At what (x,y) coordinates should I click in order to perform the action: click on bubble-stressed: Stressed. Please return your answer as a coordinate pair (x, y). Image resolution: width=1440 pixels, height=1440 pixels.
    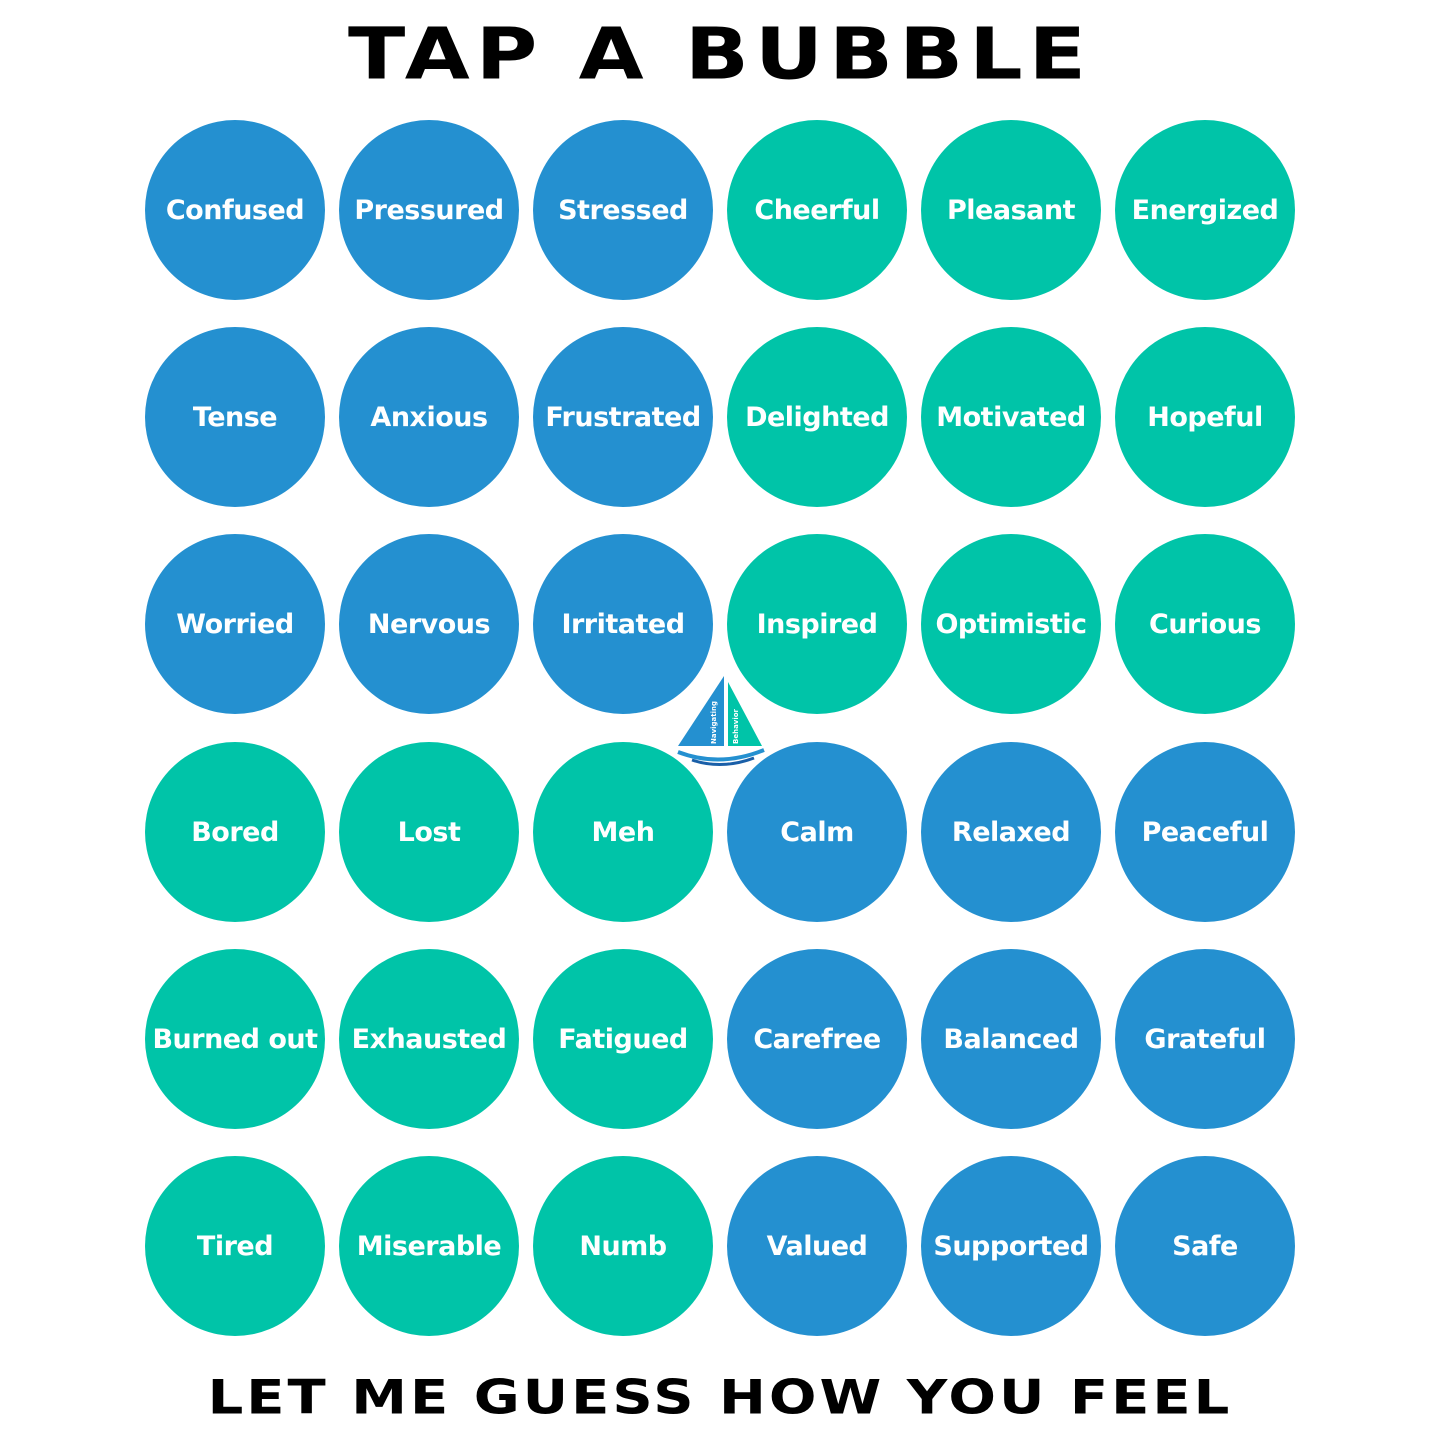
    Looking at the image, I should click on (623, 210).